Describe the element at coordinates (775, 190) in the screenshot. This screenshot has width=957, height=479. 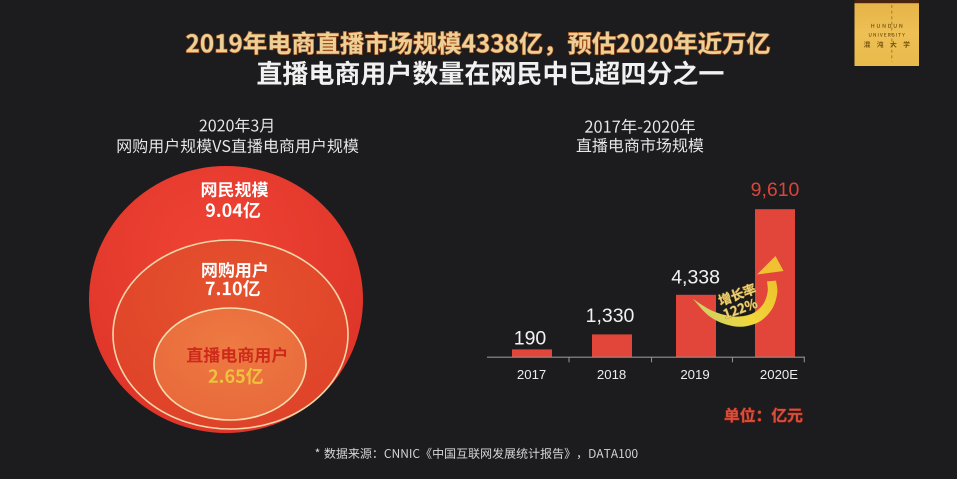
I see `svg-text: 9,610` at that location.